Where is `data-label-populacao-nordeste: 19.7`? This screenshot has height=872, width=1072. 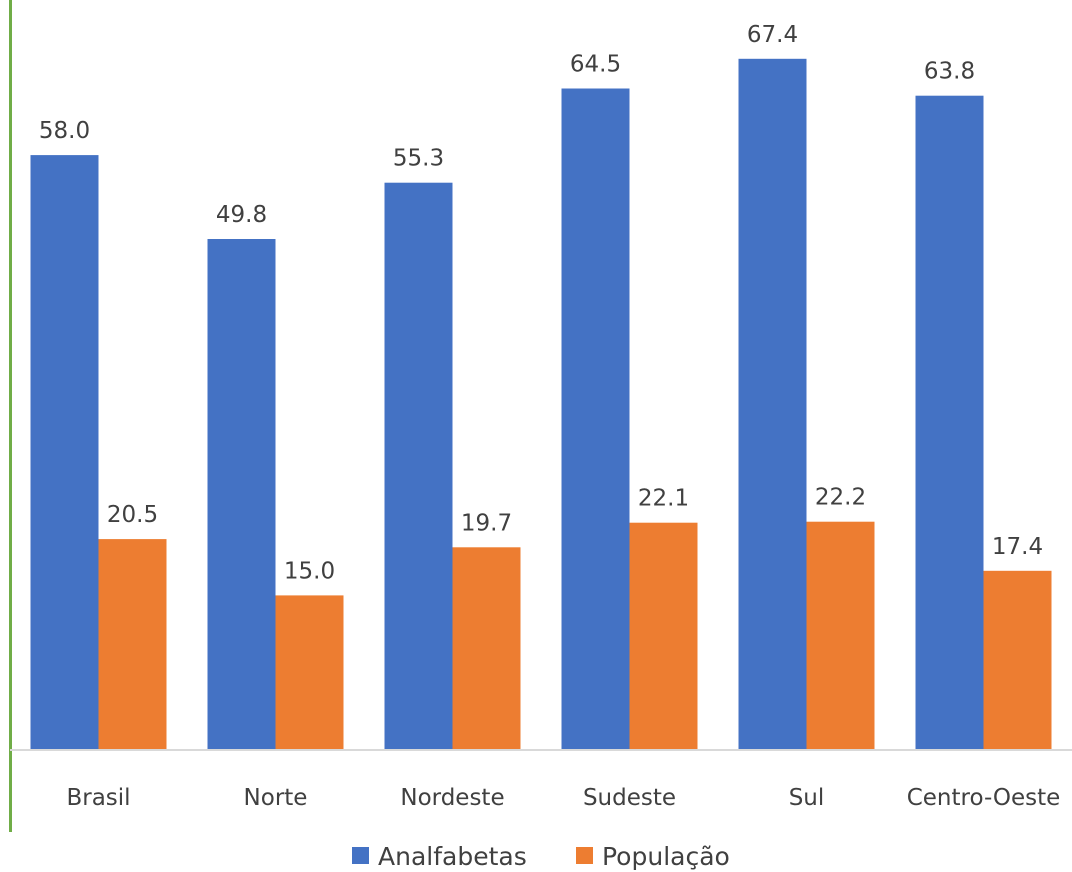
data-label-populacao-nordeste: 19.7 is located at coordinates (486, 523).